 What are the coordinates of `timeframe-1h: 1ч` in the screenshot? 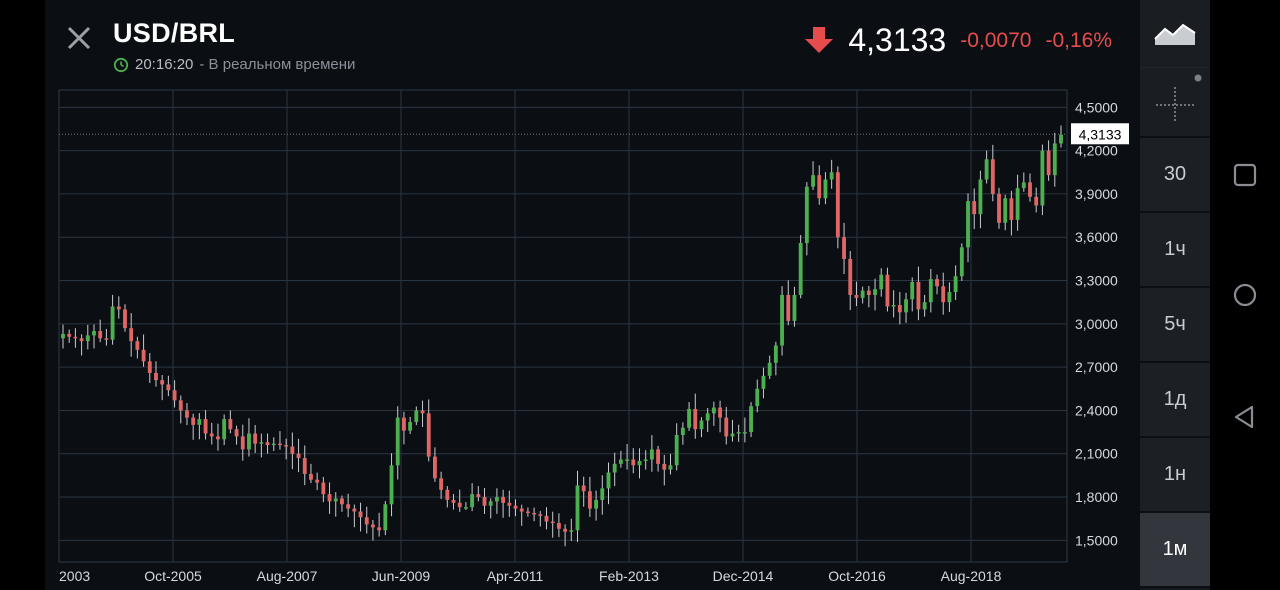 It's located at (1175, 250).